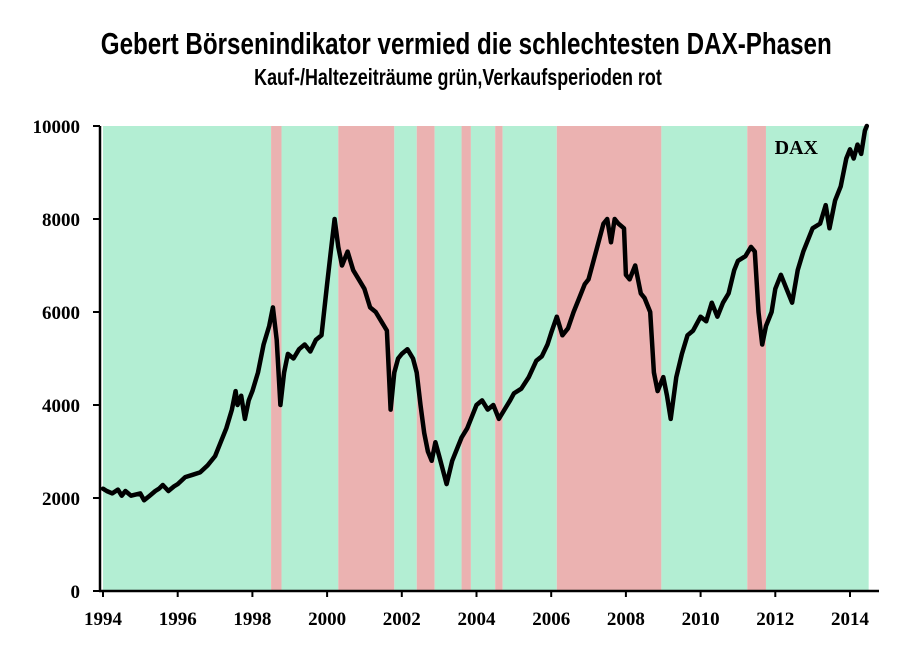 The image size is (916, 660). I want to click on x-tick-label: 1998, so click(252, 619).